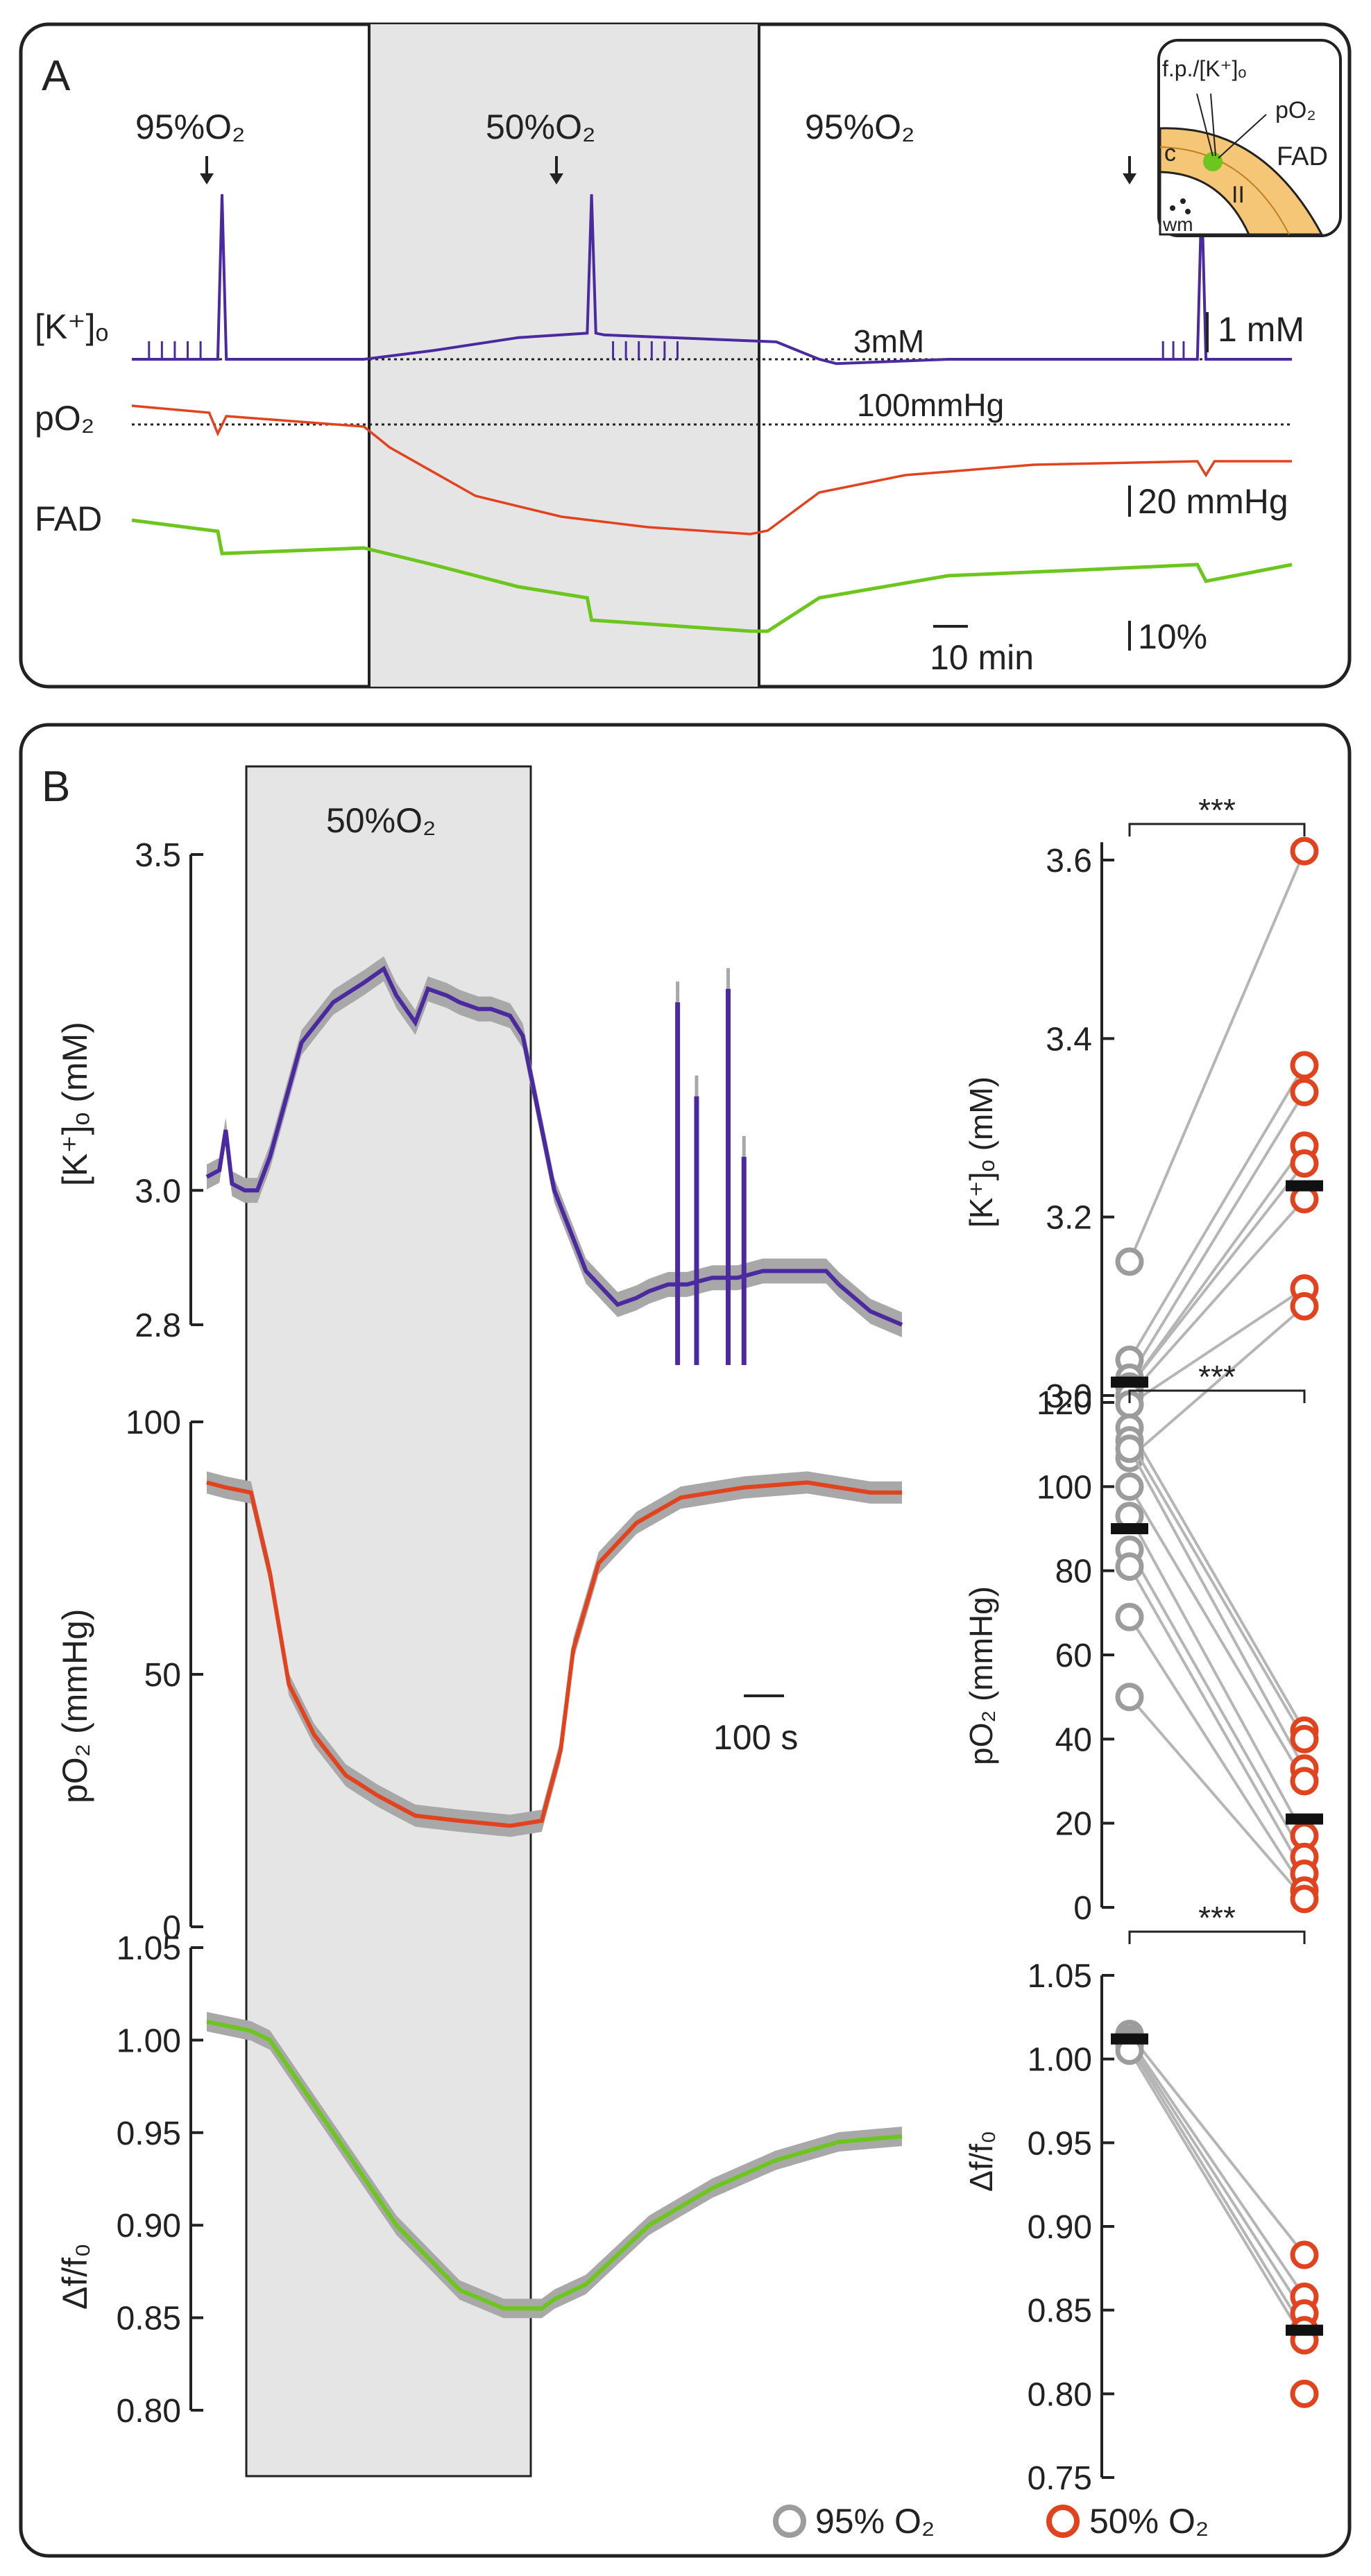  I want to click on fad-trace-tick-label-3: 0.90, so click(149, 2226).